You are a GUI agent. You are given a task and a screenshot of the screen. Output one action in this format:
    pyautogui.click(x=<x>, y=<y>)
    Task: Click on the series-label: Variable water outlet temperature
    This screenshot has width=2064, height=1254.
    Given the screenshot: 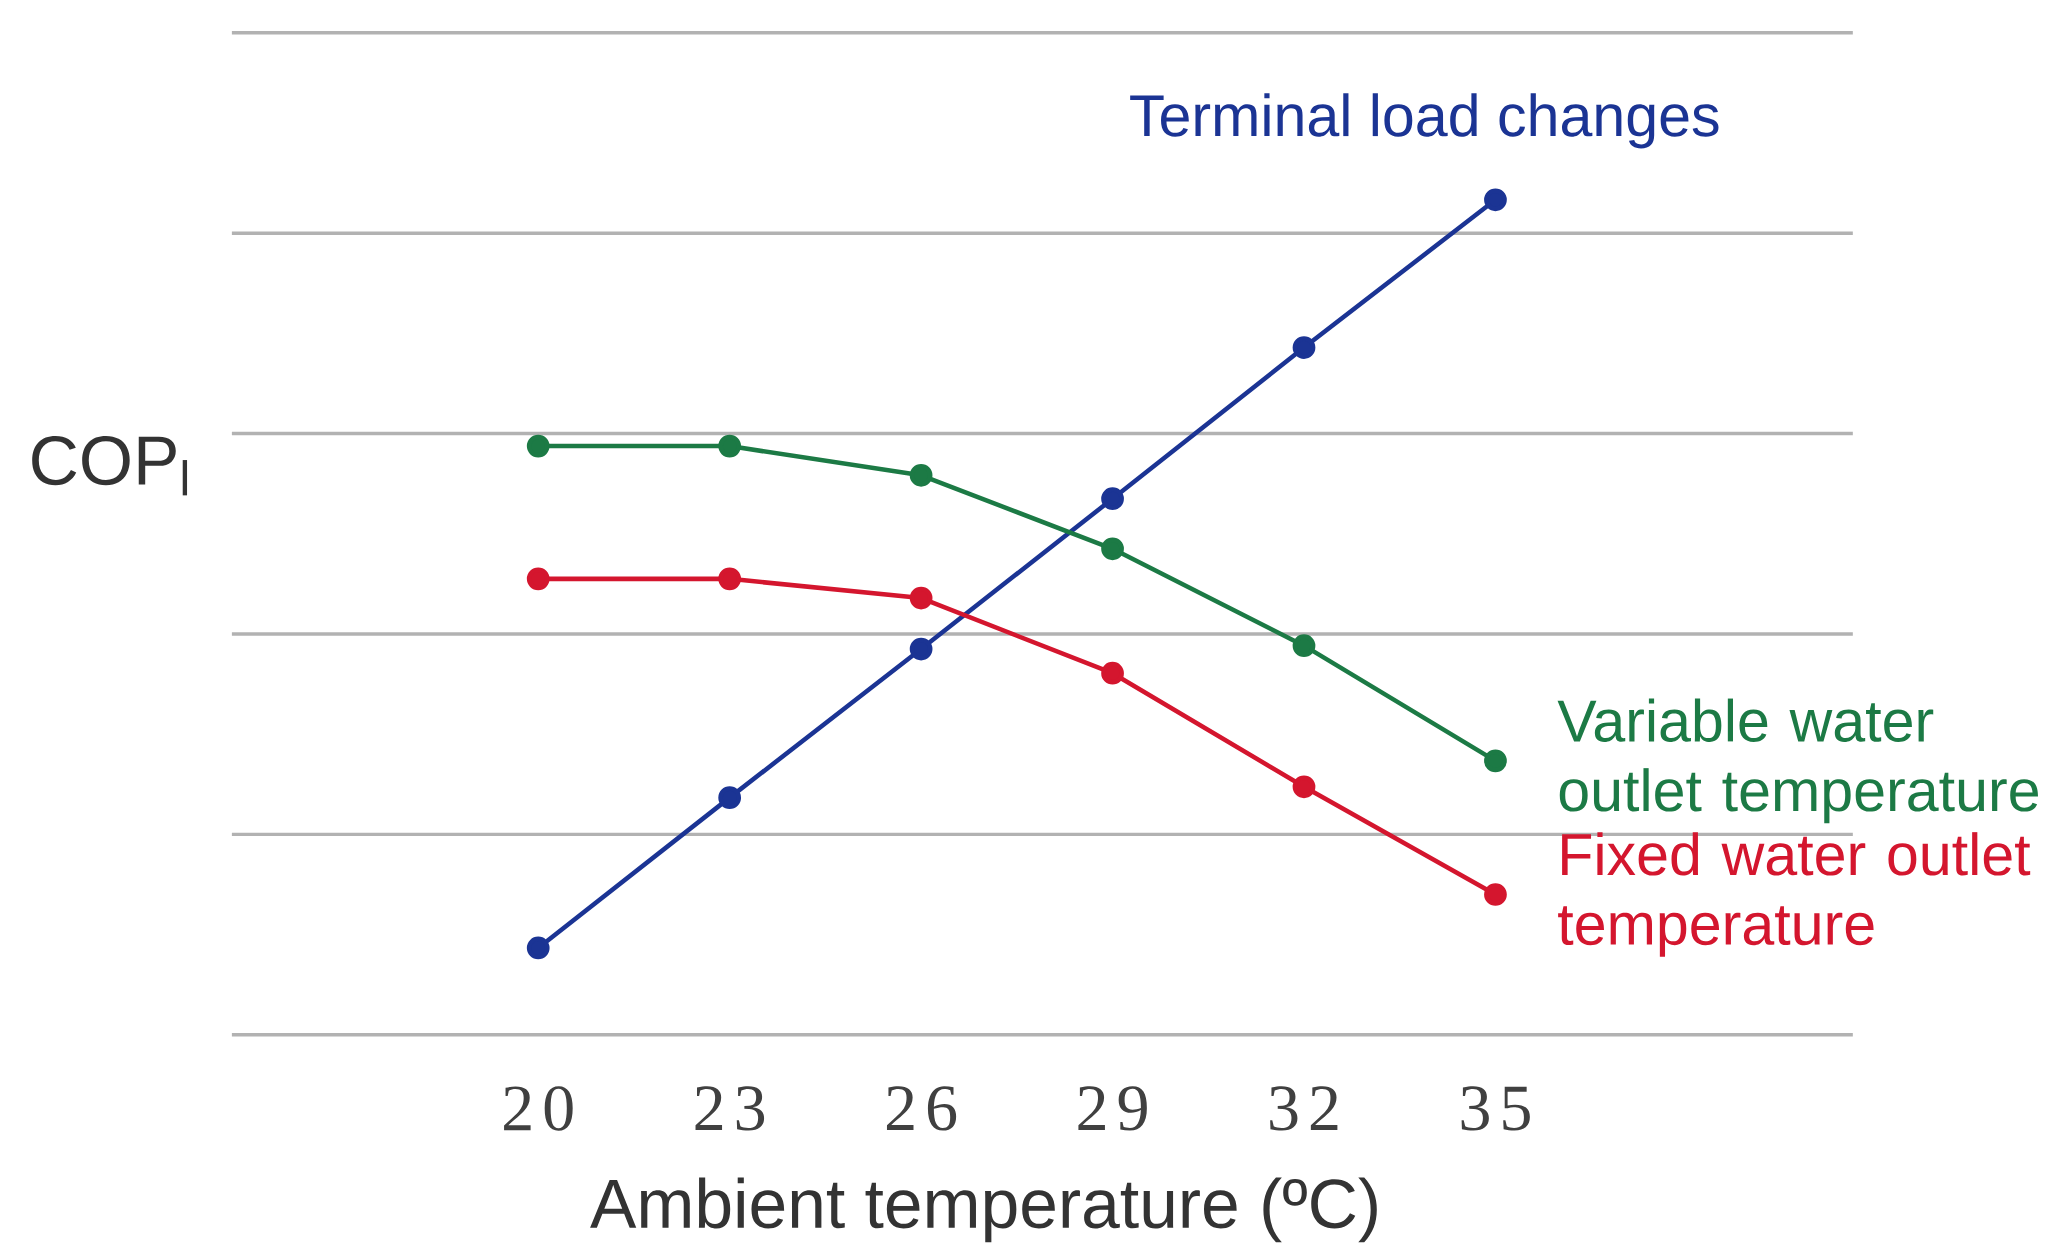 What is the action you would take?
    pyautogui.click(x=1797, y=761)
    